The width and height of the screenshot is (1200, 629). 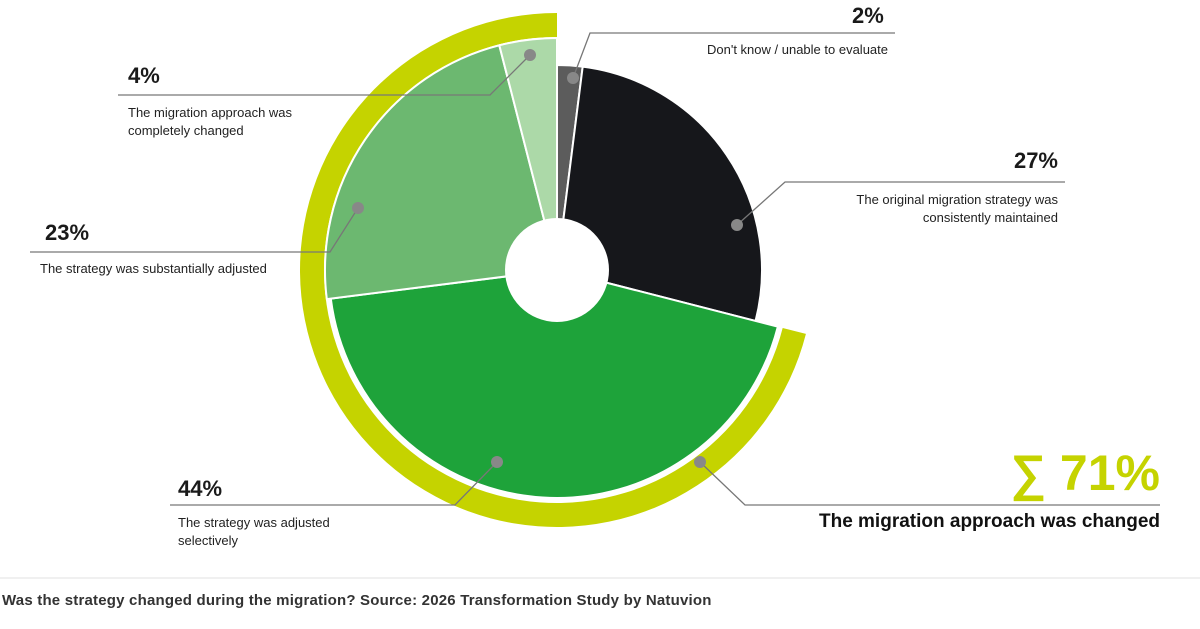 What do you see at coordinates (153, 268) in the screenshot?
I see `slice-label: The strategy was substantially adjusted` at bounding box center [153, 268].